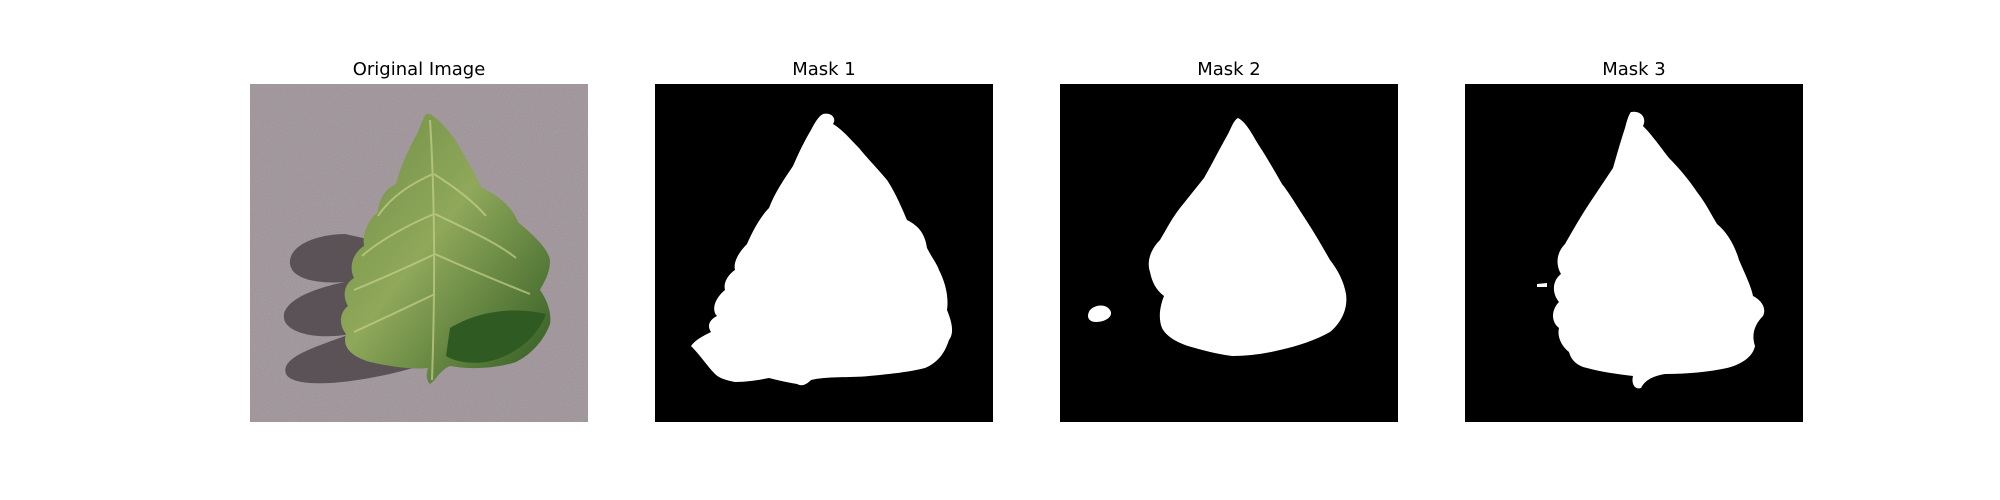 The image size is (2000, 500). I want to click on mask-1-image, so click(824, 253).